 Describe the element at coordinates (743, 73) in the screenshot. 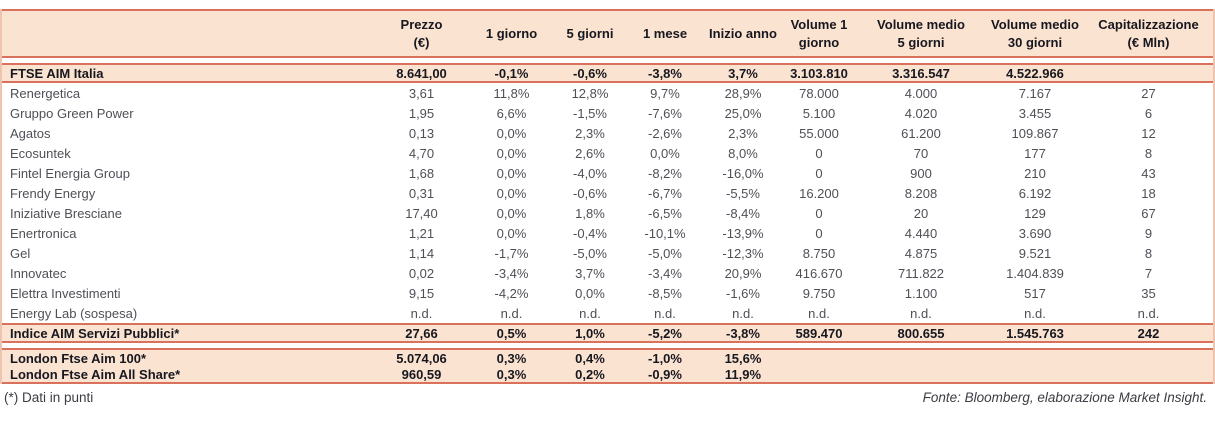

I see `row-cell-inizio-anno: 3,7%` at that location.